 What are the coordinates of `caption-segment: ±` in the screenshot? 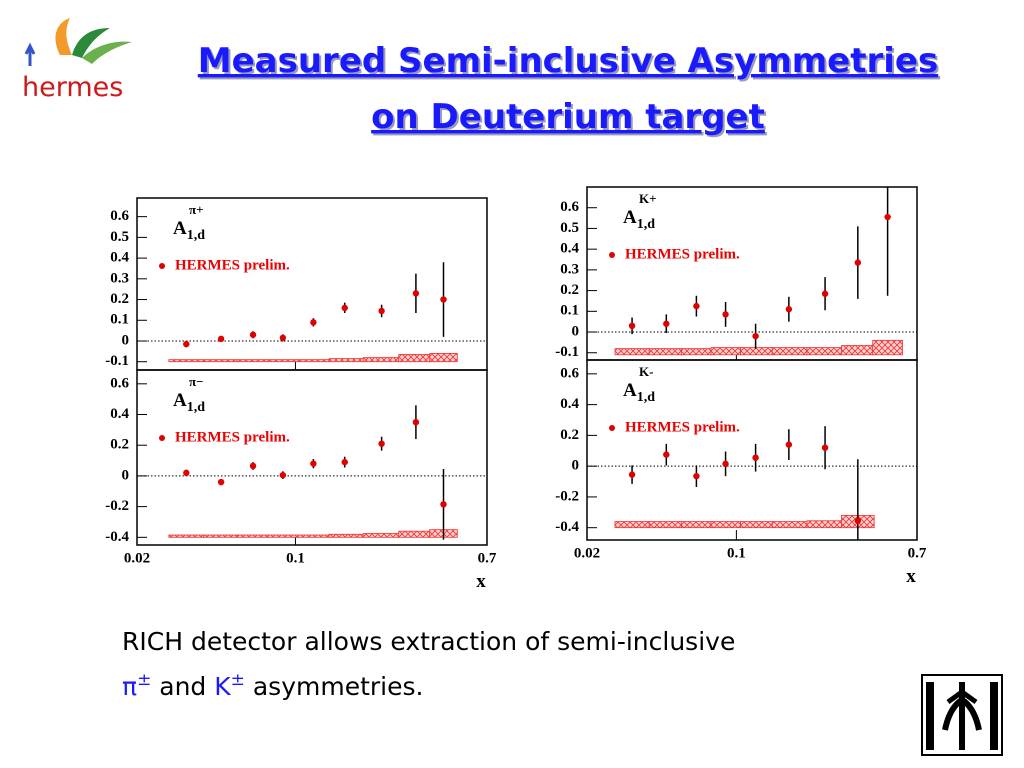 It's located at (144, 680).